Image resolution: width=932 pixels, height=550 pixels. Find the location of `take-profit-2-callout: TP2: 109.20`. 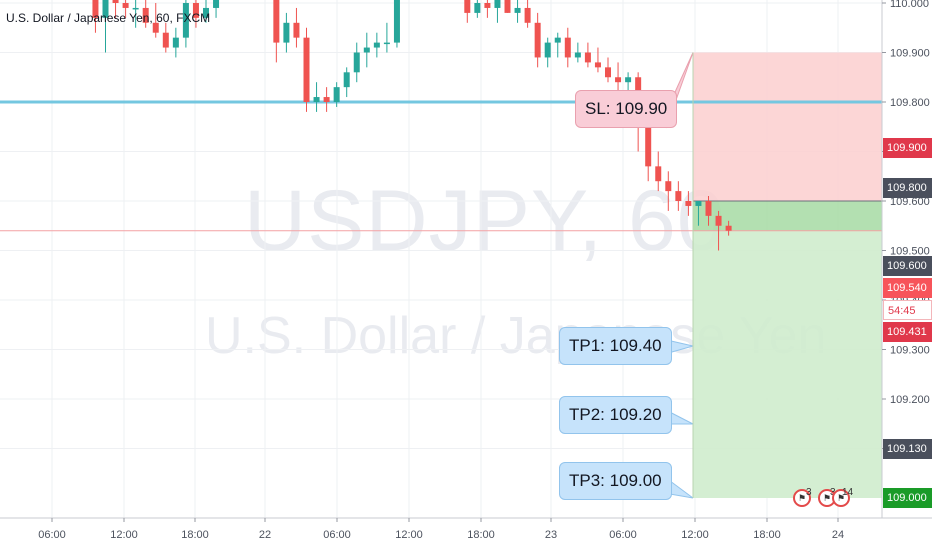

take-profit-2-callout: TP2: 109.20 is located at coordinates (615, 415).